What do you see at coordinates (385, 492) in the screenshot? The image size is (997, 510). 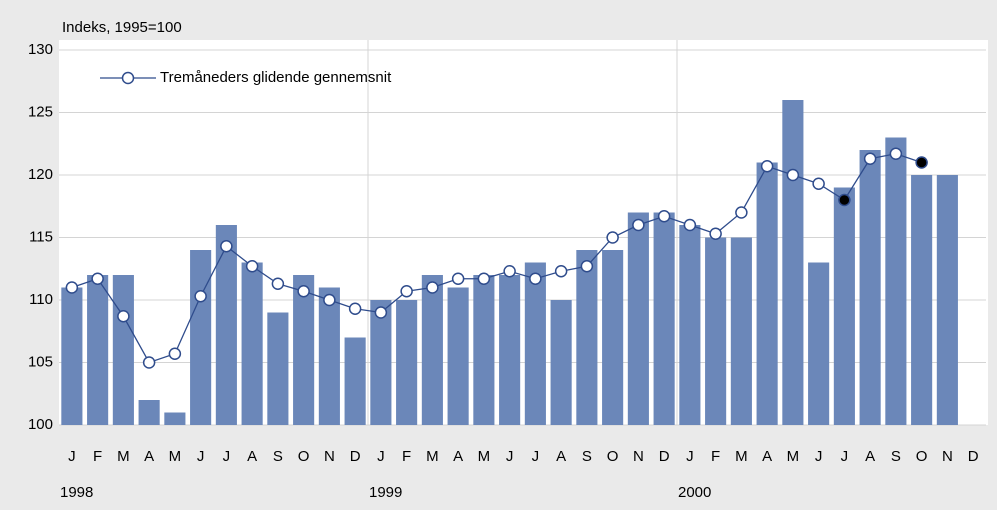 I see `year-label: 1999` at bounding box center [385, 492].